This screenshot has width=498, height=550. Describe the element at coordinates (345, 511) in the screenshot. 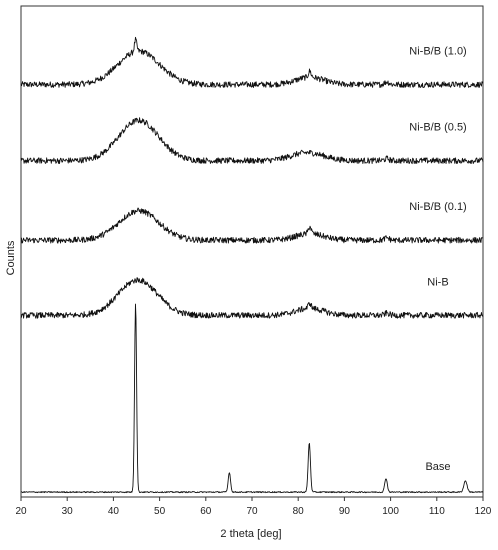

I see `x-tick-label: 90` at that location.